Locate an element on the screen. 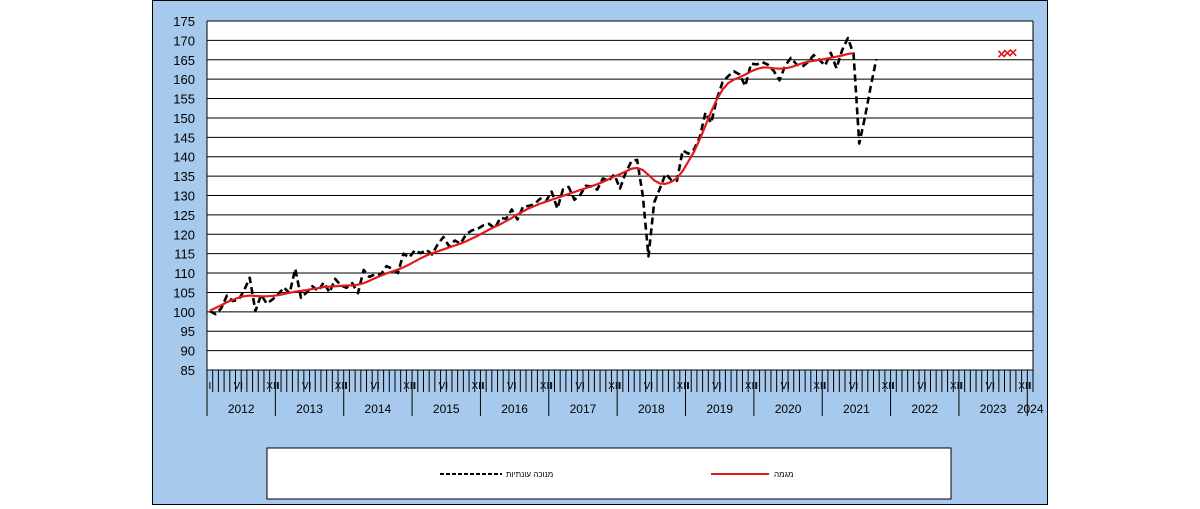  y-tick-label: 150 is located at coordinates (184, 118).